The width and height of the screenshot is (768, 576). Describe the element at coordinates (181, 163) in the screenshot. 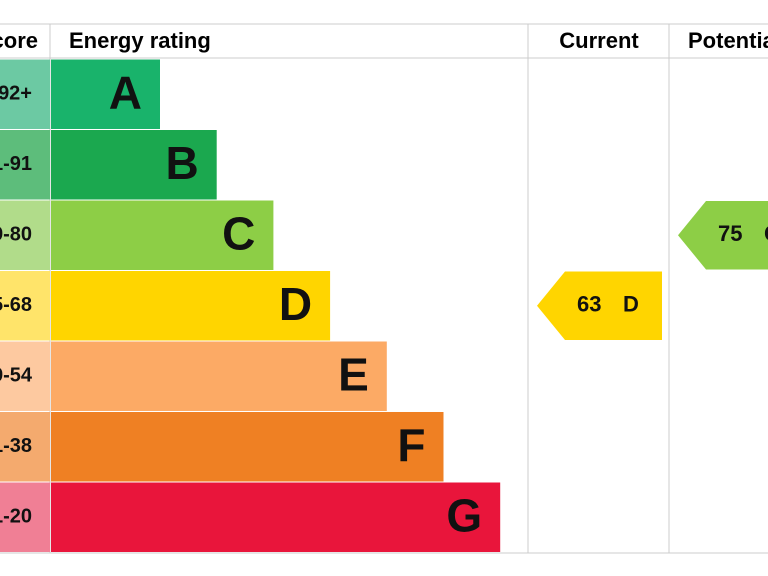

I see `band-letter: B` at that location.